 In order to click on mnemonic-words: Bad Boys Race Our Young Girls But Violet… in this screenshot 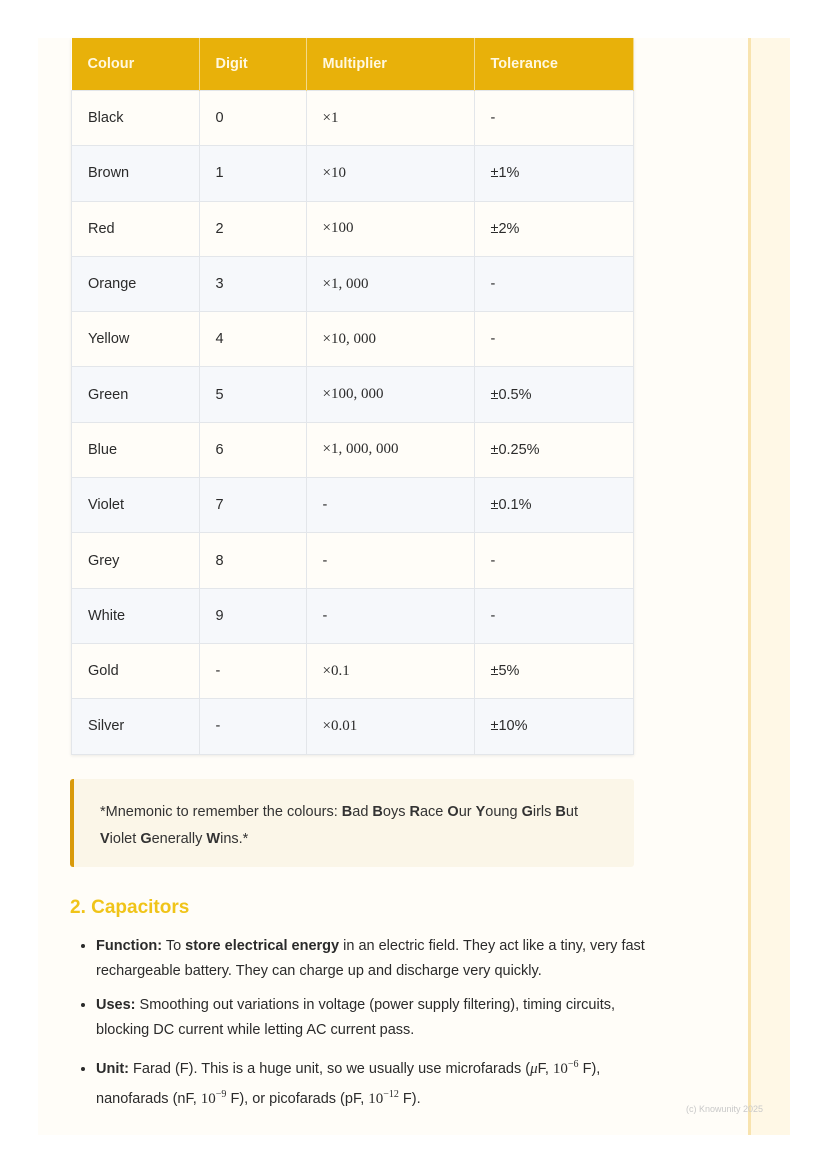, I will do `click(339, 825)`.